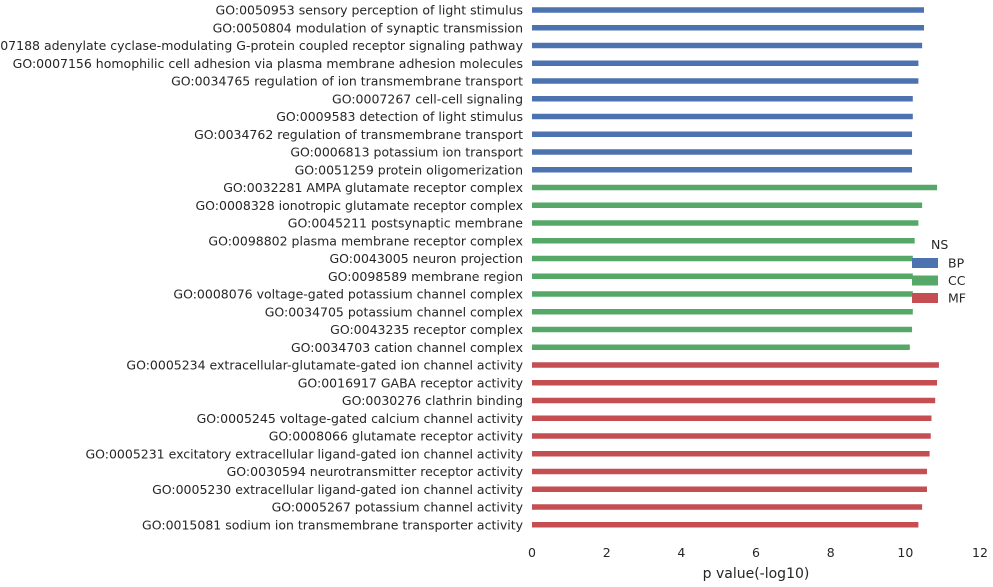 This screenshot has height=587, width=993. Describe the element at coordinates (939, 244) in the screenshot. I see `legend-title: NS` at that location.